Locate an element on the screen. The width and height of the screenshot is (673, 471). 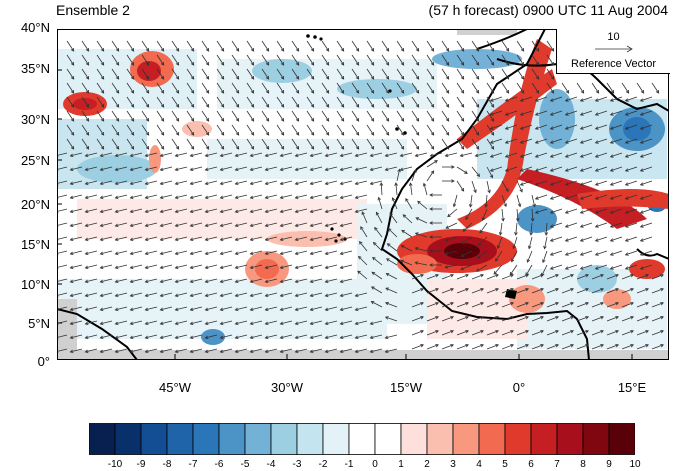
y-tick-label-20n: 20°N is located at coordinates (35, 204).